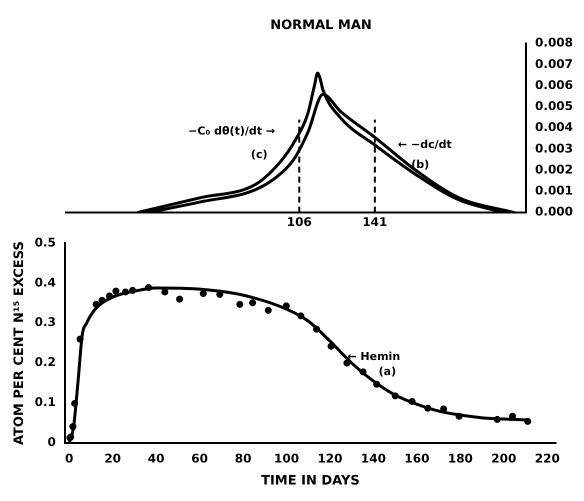 This screenshot has height=501, width=584. What do you see at coordinates (45, 322) in the screenshot?
I see `y-tick-label: 0.3` at bounding box center [45, 322].